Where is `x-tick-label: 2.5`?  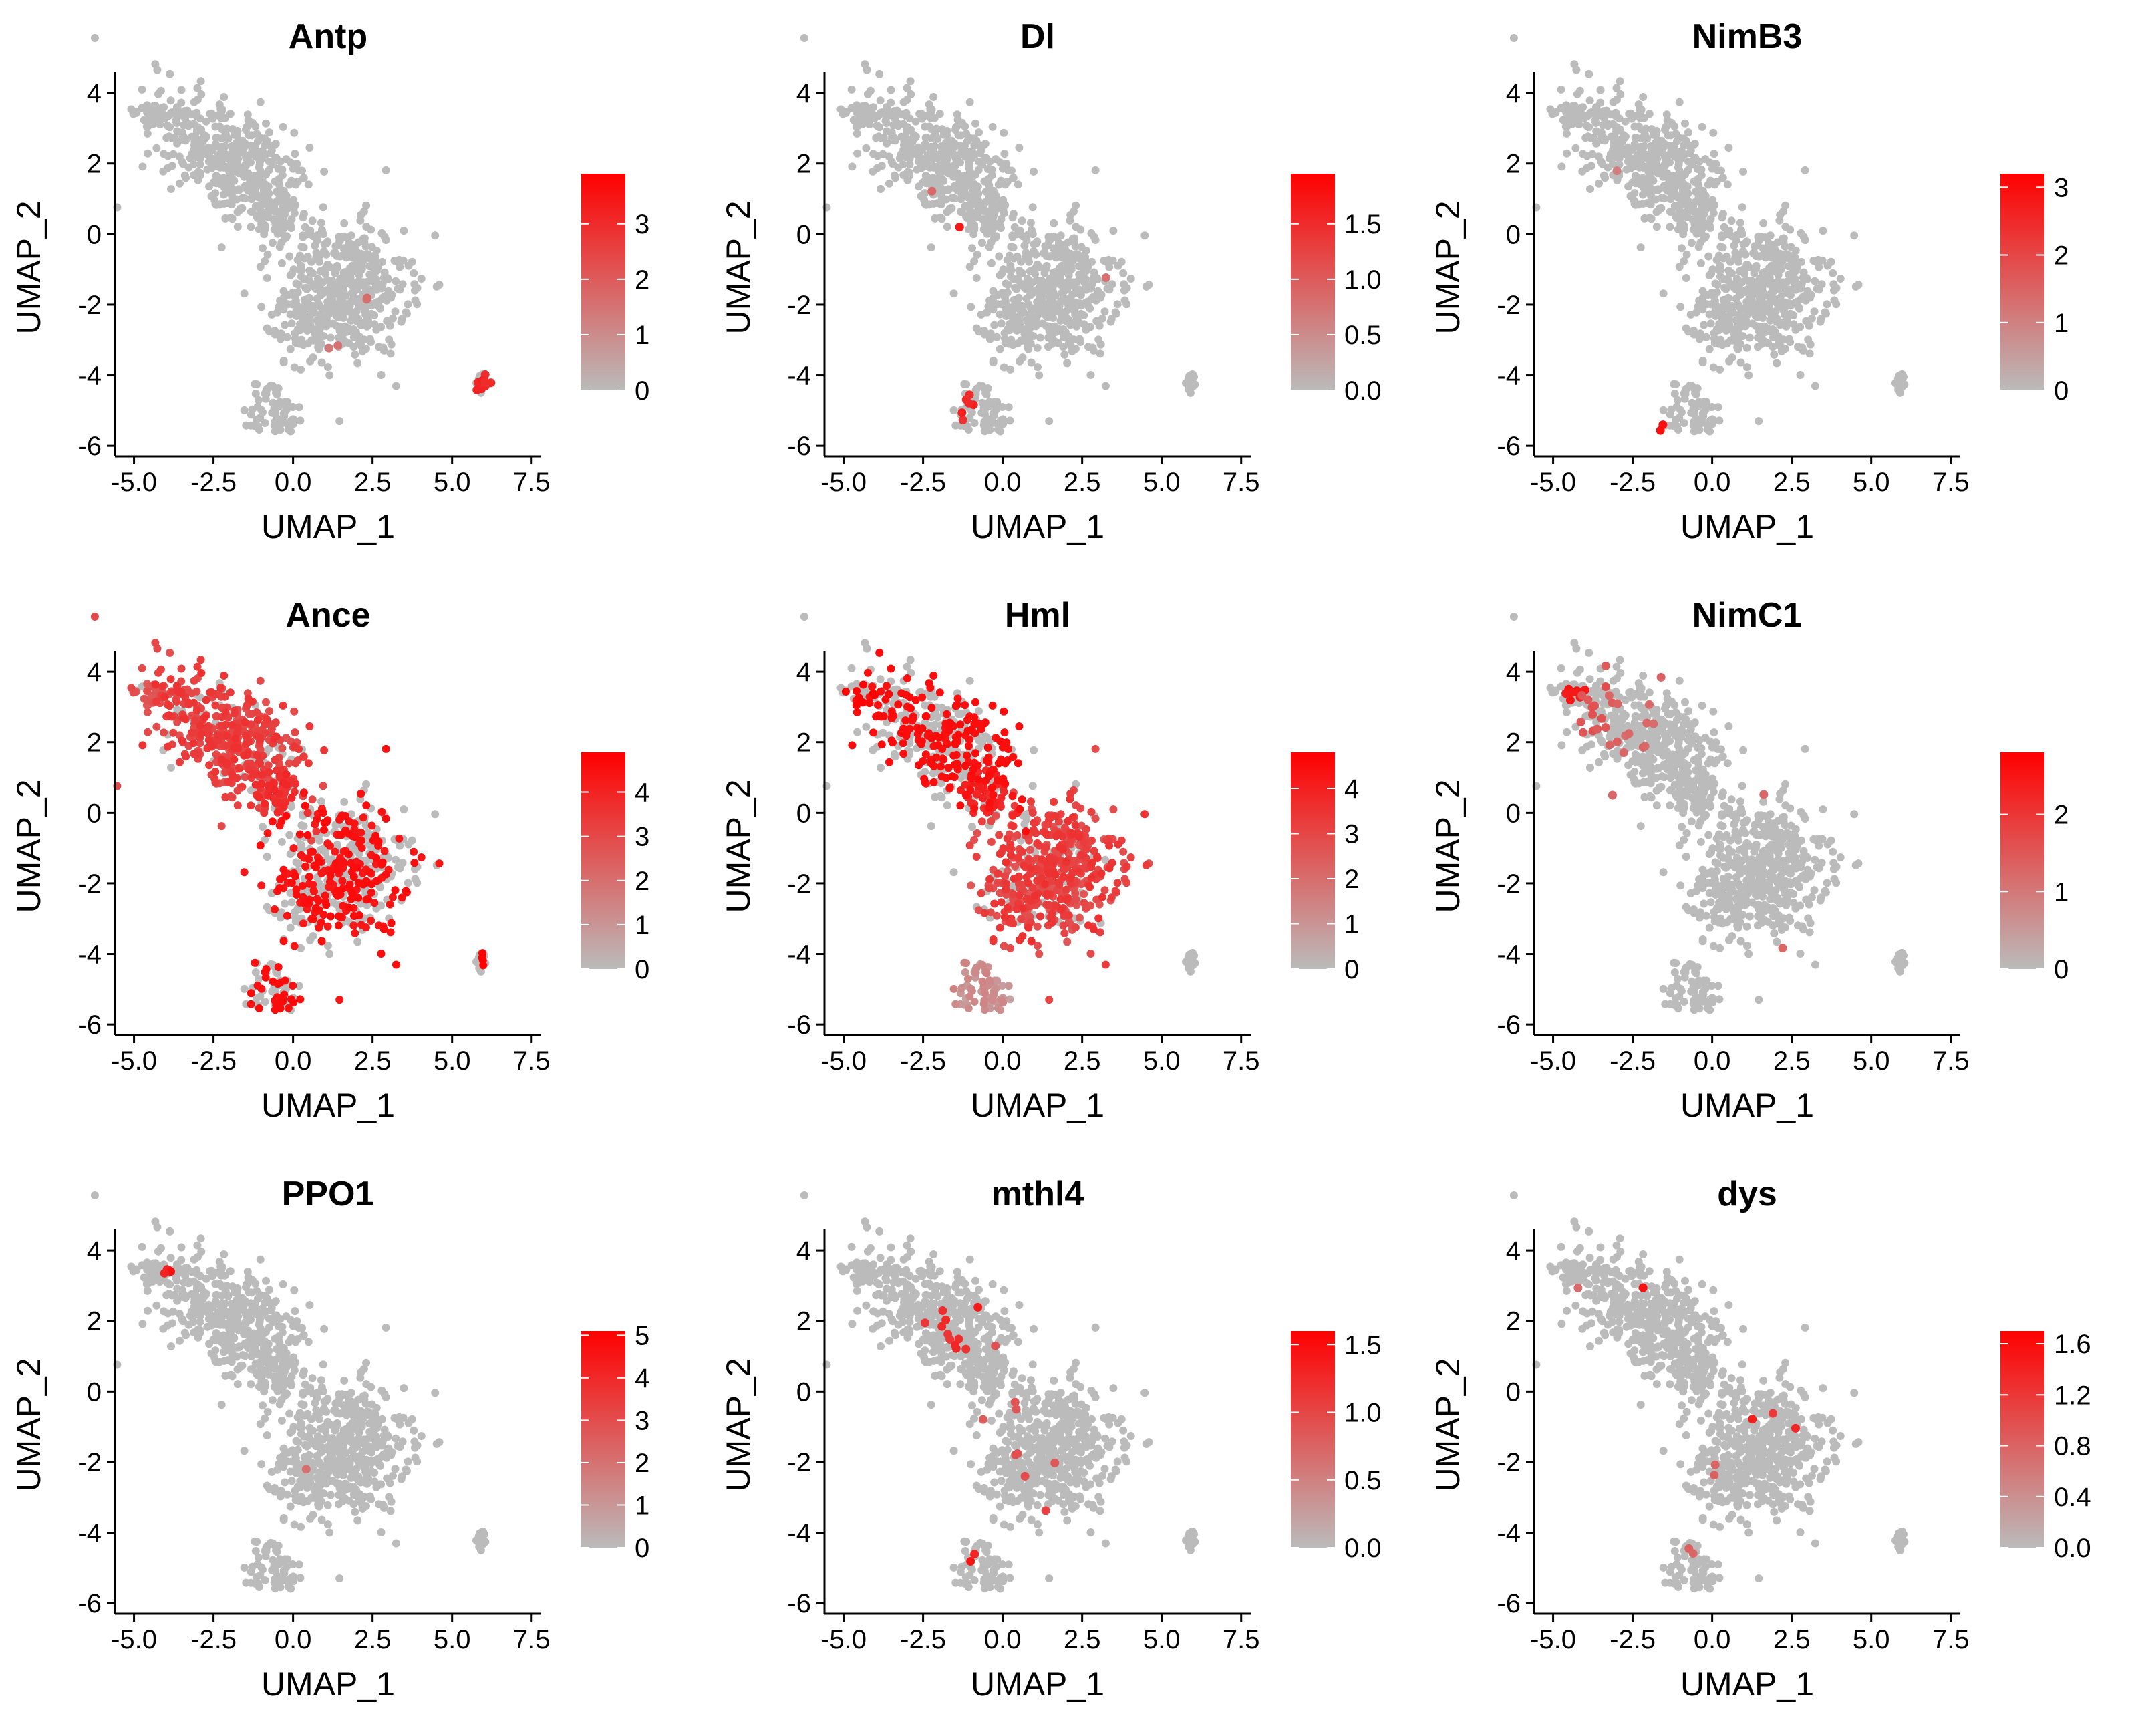 x-tick-label: 2.5 is located at coordinates (1792, 482).